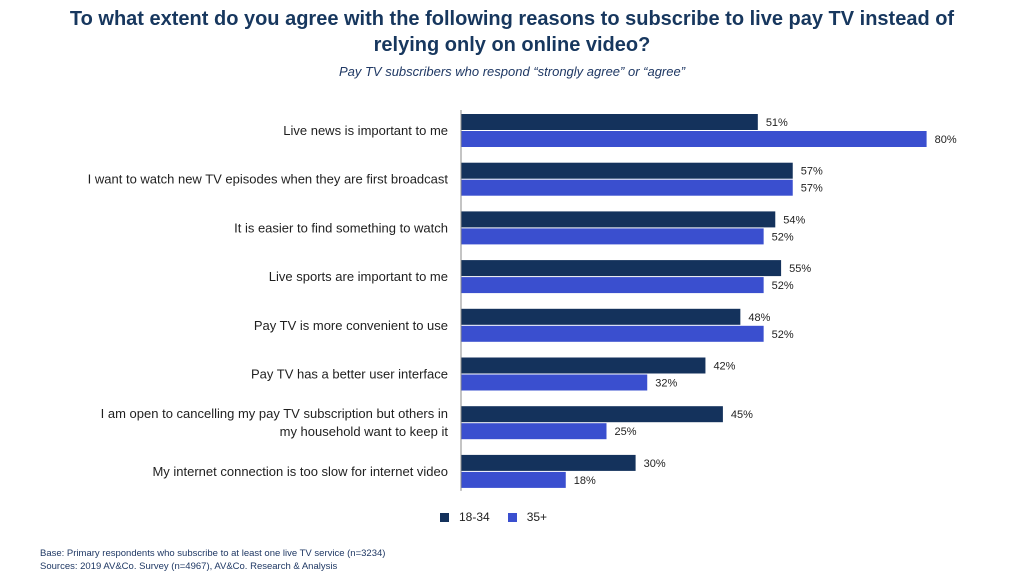 Image resolution: width=1024 pixels, height=576 pixels. I want to click on legend-item-35-plus: 35+, so click(527, 517).